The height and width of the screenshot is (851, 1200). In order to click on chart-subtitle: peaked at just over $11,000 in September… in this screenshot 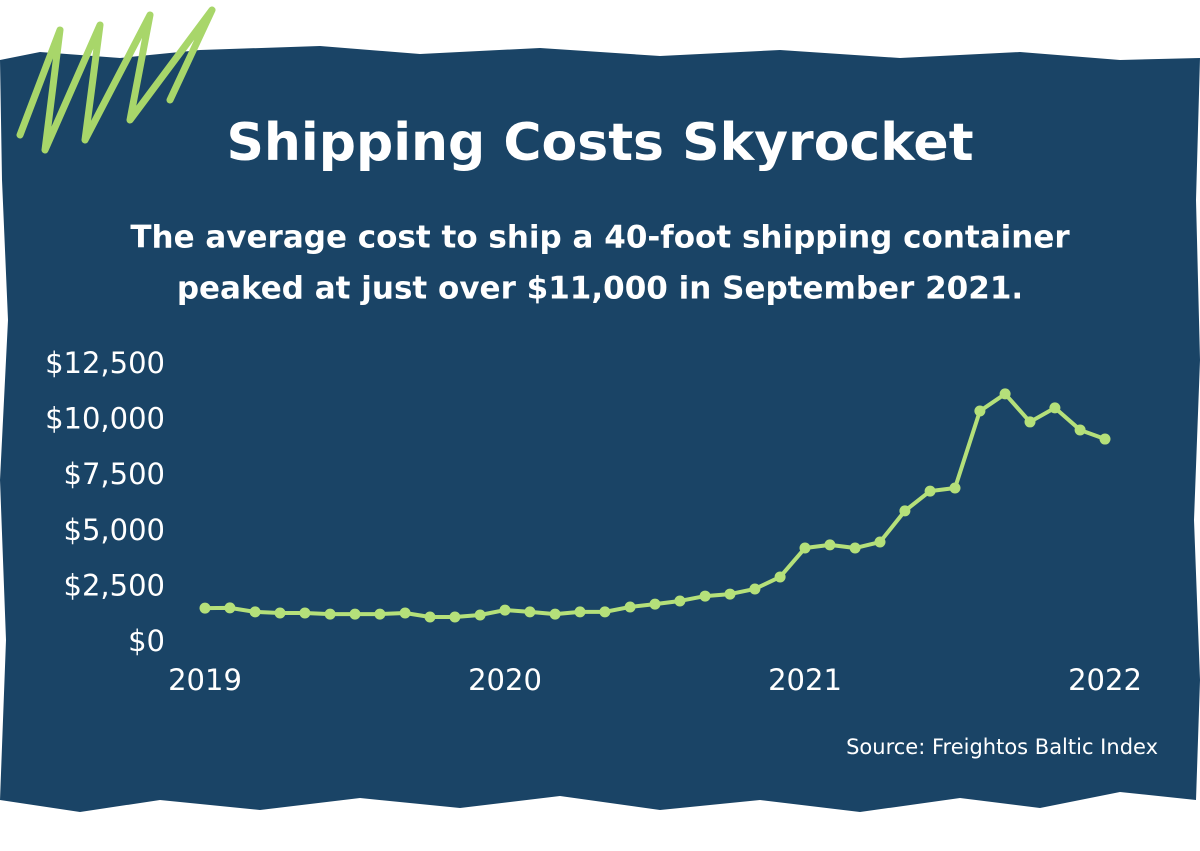, I will do `click(600, 289)`.